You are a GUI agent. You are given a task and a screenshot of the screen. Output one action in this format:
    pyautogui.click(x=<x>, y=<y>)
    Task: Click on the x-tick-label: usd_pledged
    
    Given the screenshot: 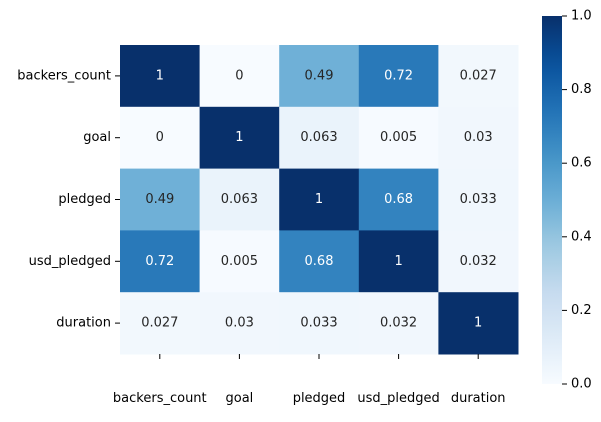 What is the action you would take?
    pyautogui.click(x=398, y=398)
    